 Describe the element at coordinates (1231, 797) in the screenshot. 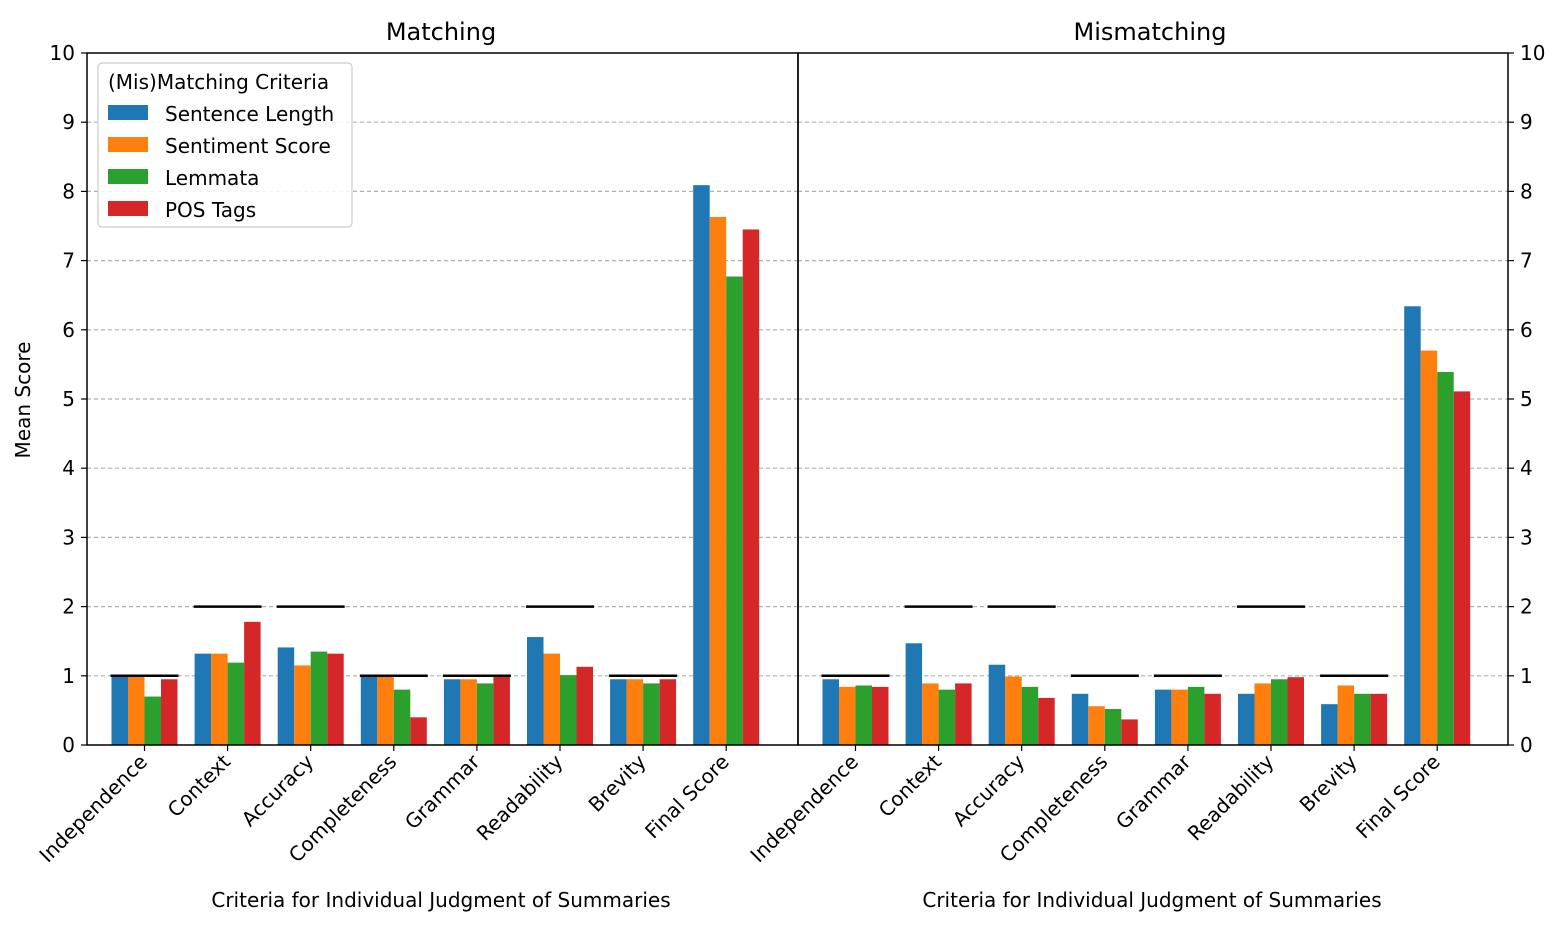

I see `mismatching-x-tick-label-readability: Readability` at that location.